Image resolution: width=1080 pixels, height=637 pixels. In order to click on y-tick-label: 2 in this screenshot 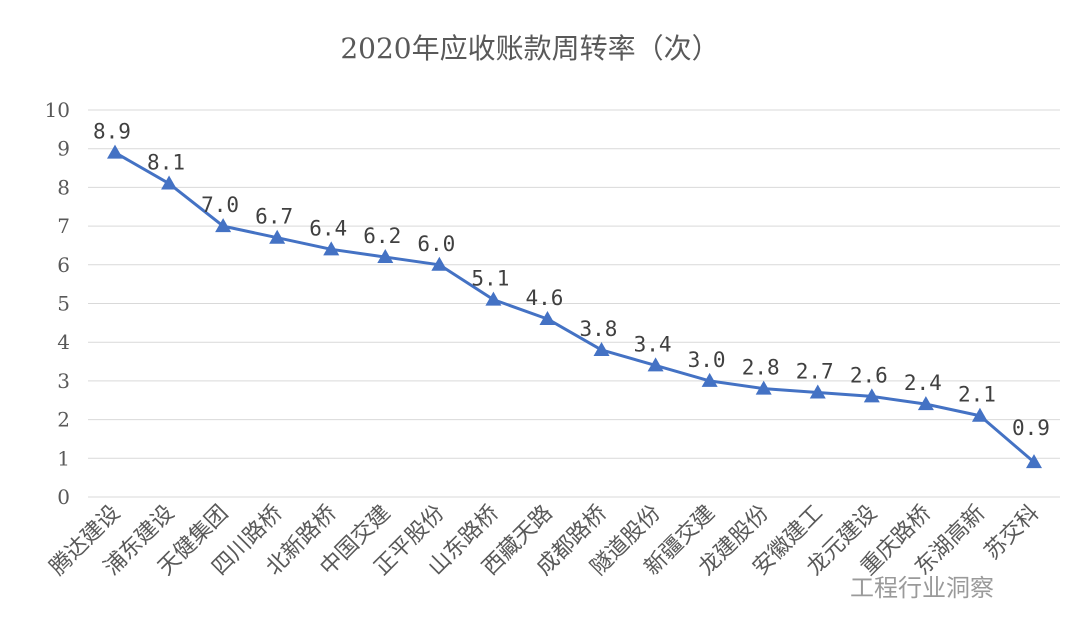, I will do `click(63, 420)`.